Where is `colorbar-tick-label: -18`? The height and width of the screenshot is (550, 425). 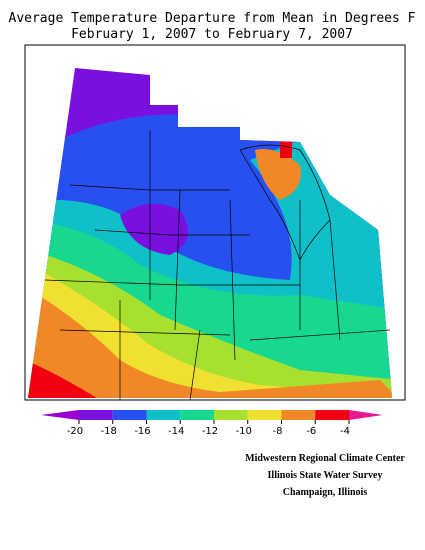
colorbar-tick-label: -18 is located at coordinates (109, 431).